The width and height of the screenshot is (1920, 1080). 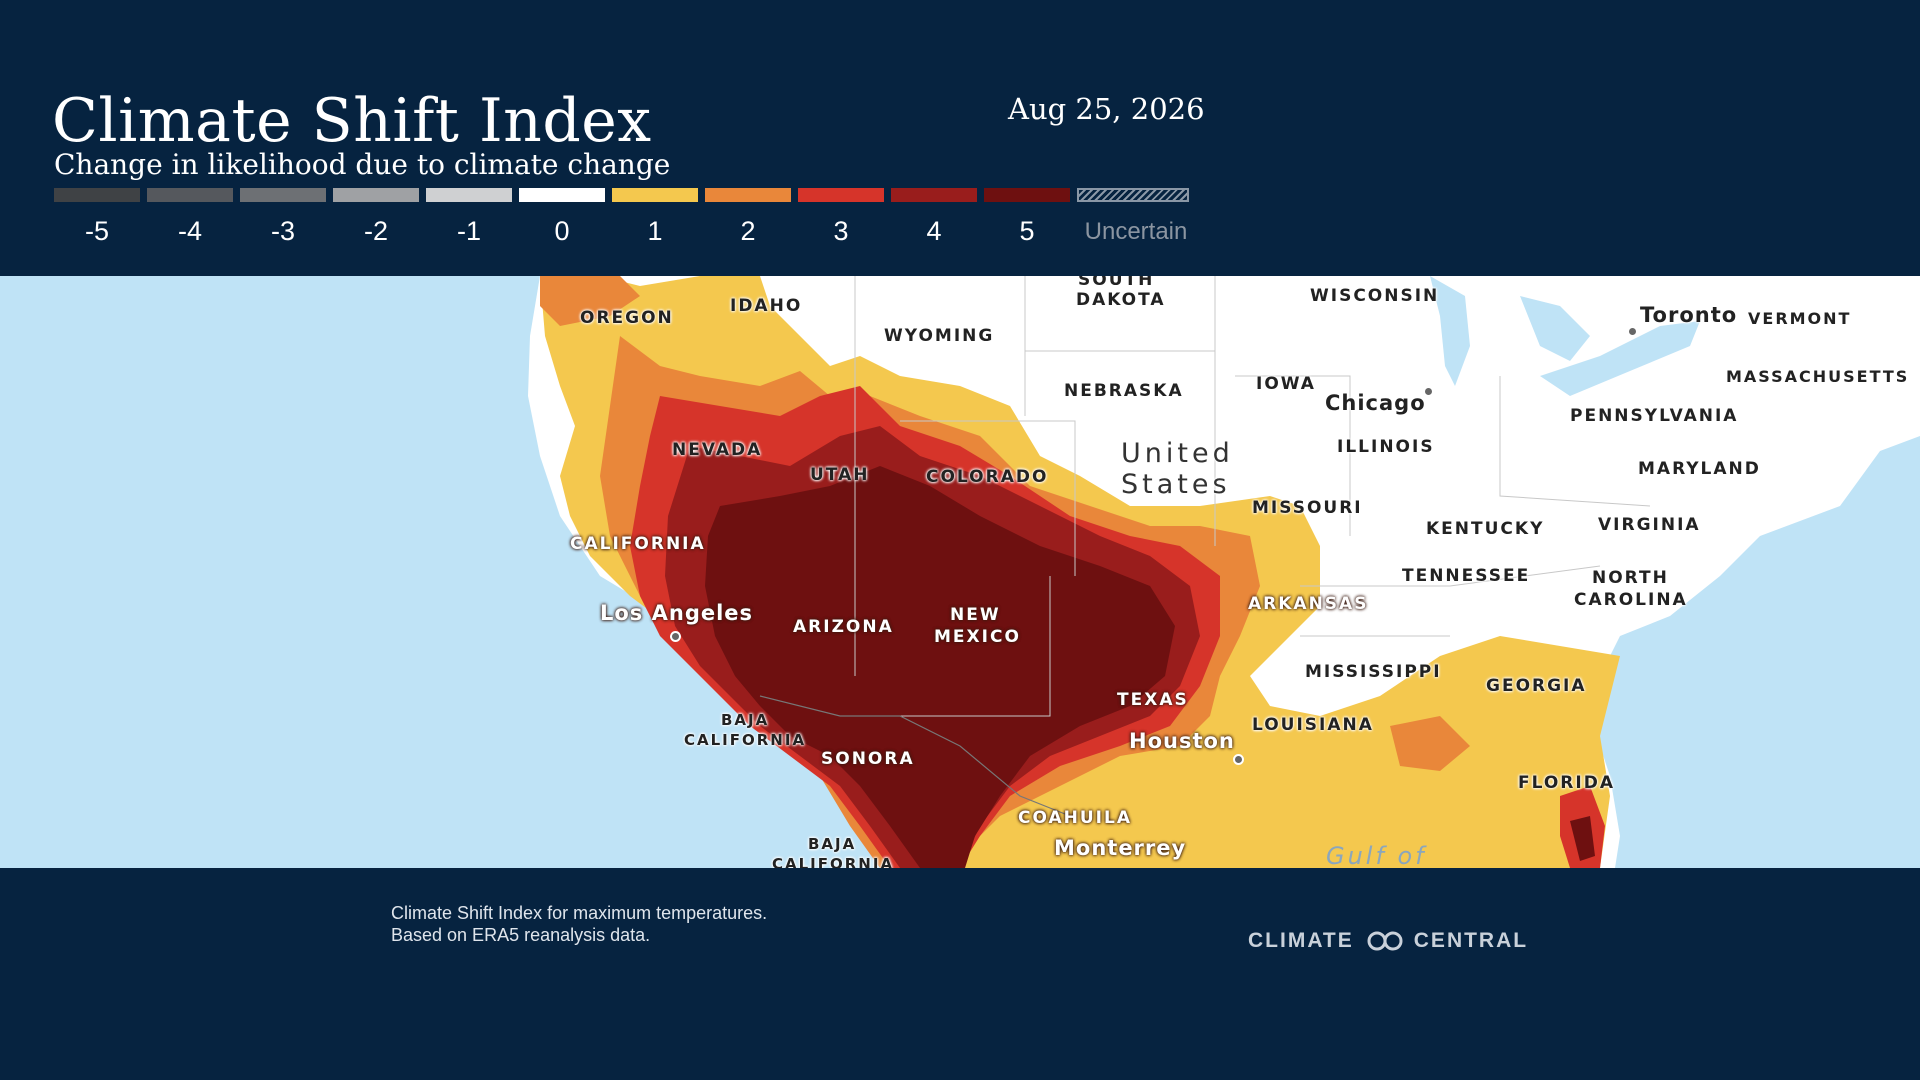 I want to click on date-label: Aug 25, 2026, so click(x=1106, y=109).